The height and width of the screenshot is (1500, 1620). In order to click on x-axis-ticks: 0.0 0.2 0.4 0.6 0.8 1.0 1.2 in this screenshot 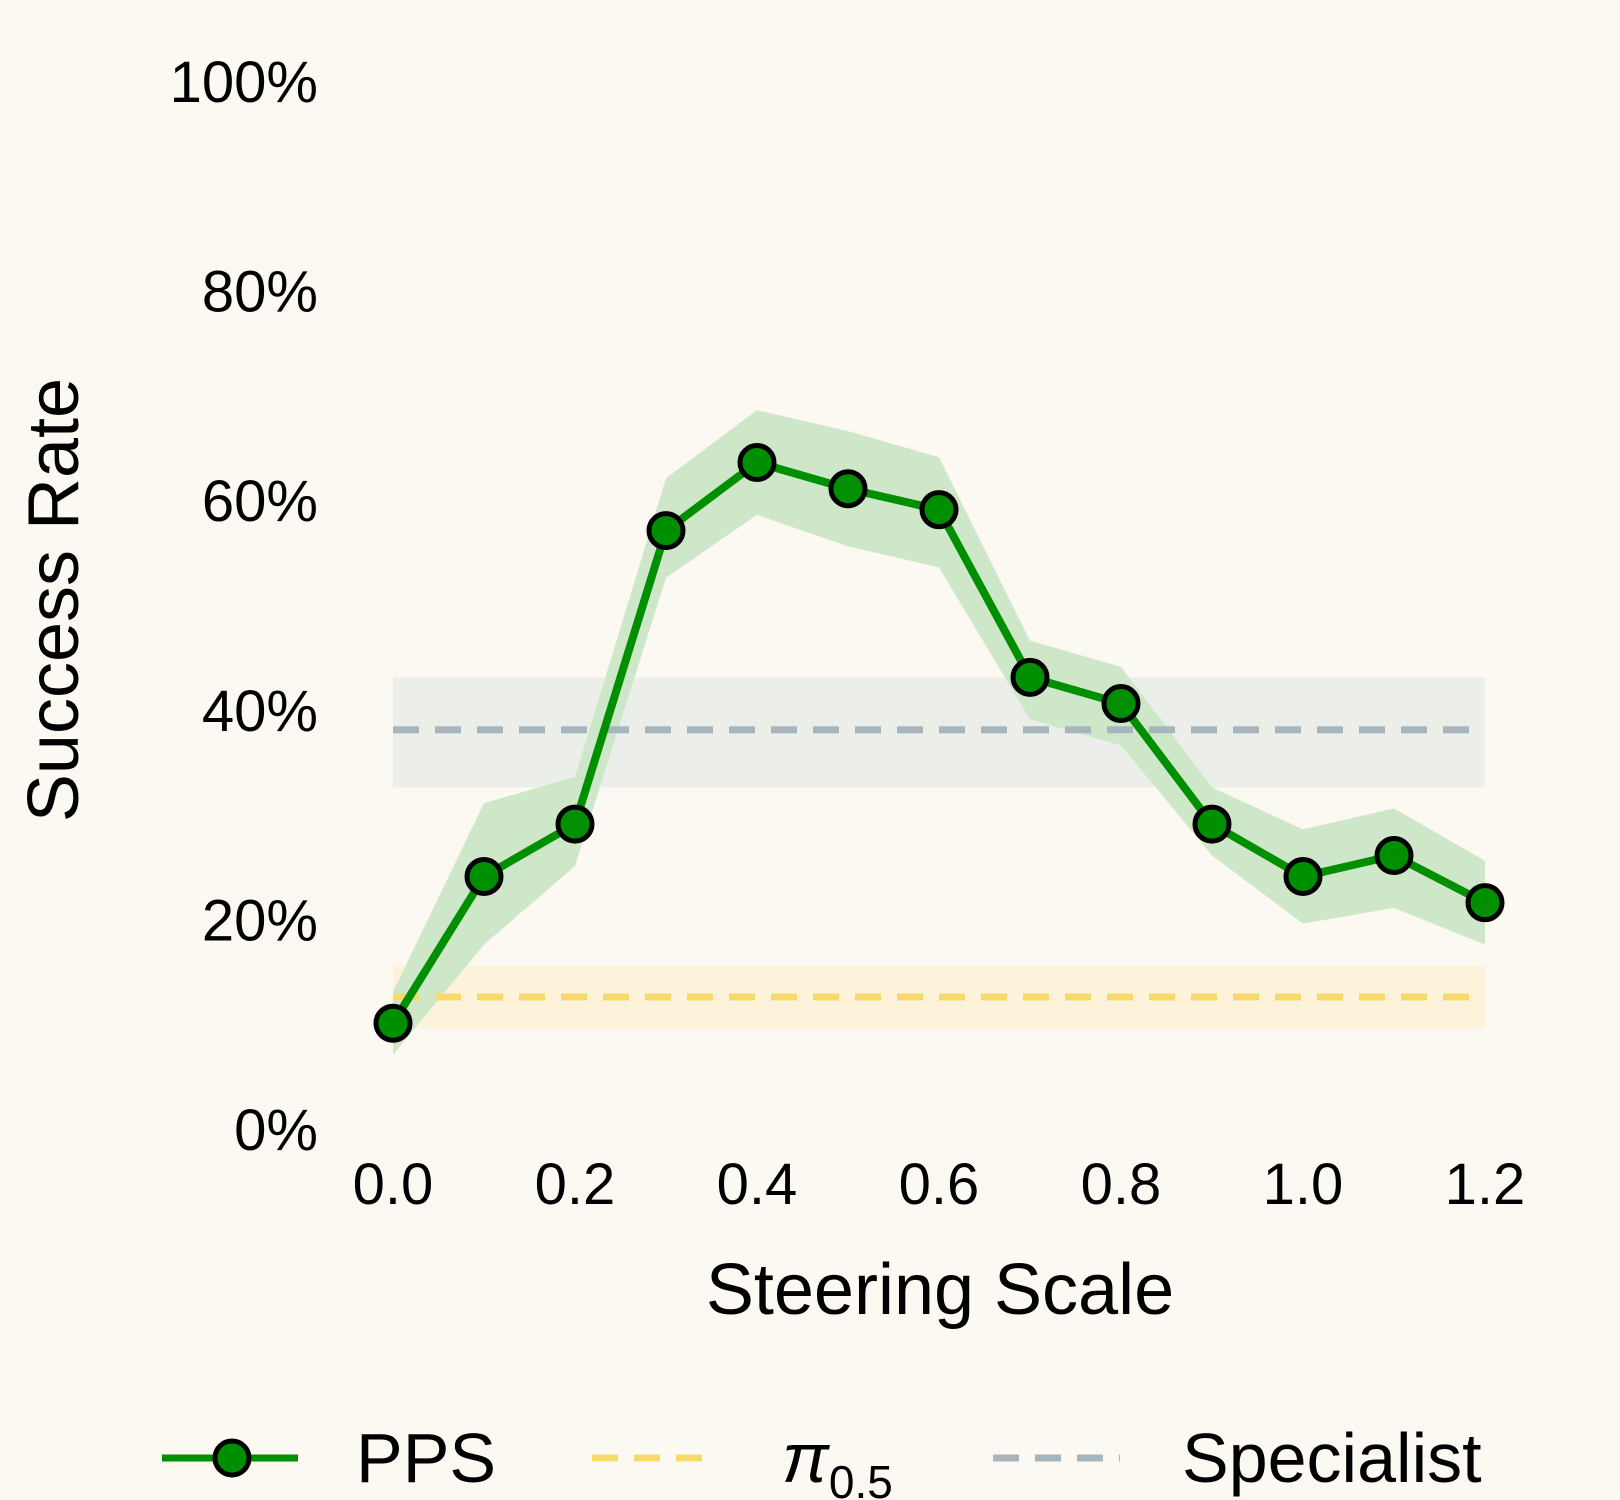, I will do `click(939, 1184)`.